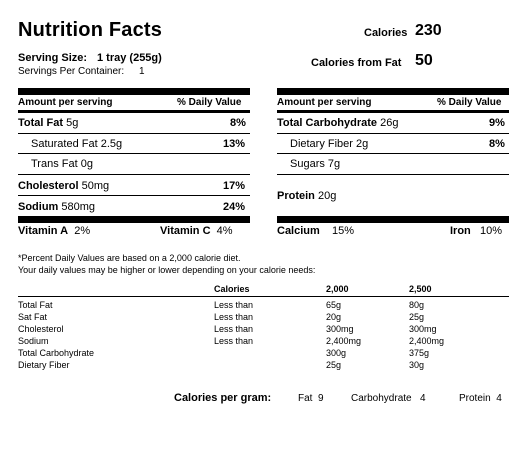 The width and height of the screenshot is (524, 451). I want to click on calories-from-fat-value: 50, so click(424, 60).